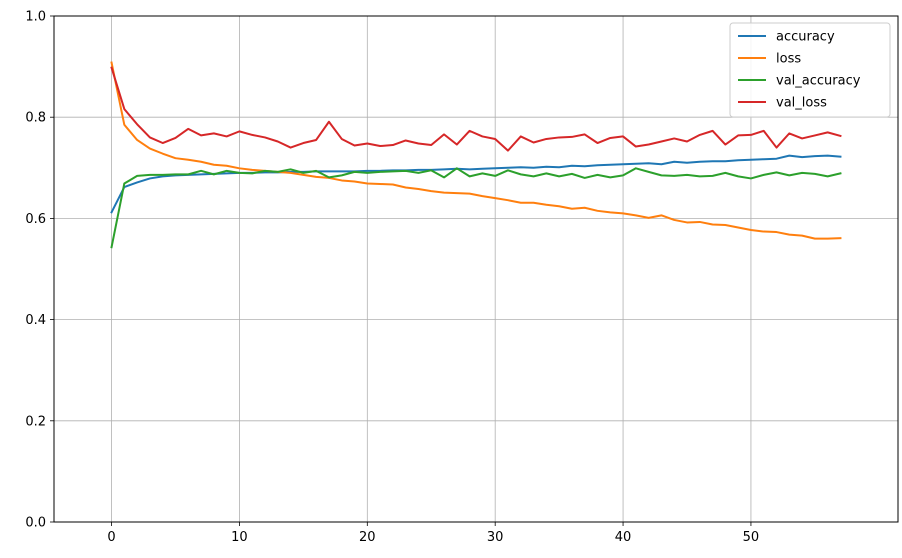  What do you see at coordinates (35, 219) in the screenshot?
I see `y-tick-label: 0.6` at bounding box center [35, 219].